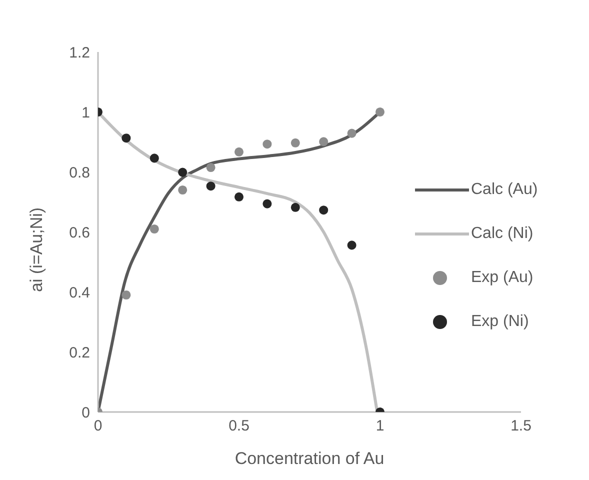 The image size is (589, 480). What do you see at coordinates (79, 173) in the screenshot?
I see `y-tick-label: 0.8` at bounding box center [79, 173].